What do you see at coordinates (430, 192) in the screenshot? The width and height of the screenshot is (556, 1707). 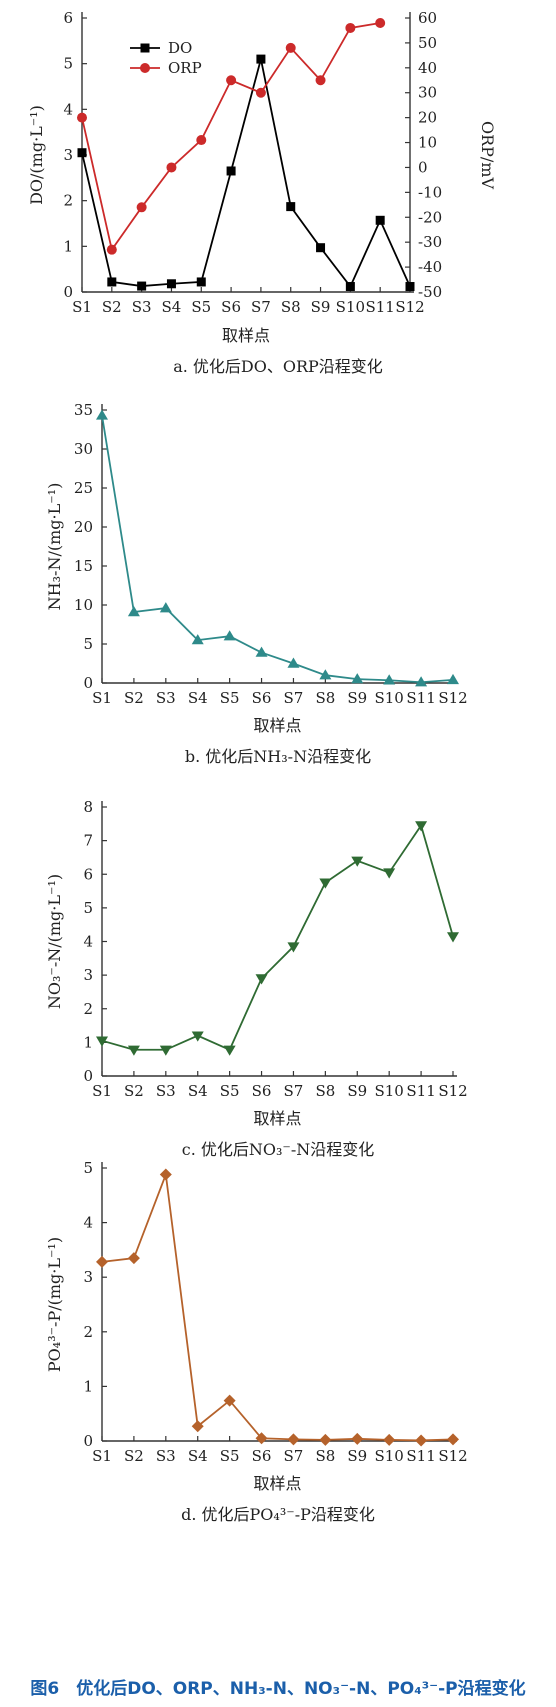 I see `y2-tick-label: -10` at bounding box center [430, 192].